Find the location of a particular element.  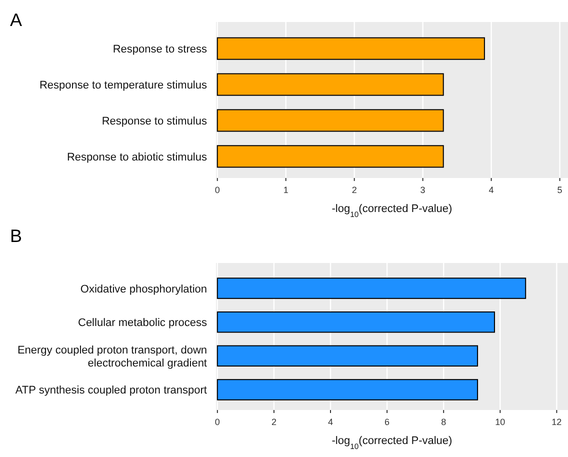

x-tick-label: 12 is located at coordinates (557, 422).